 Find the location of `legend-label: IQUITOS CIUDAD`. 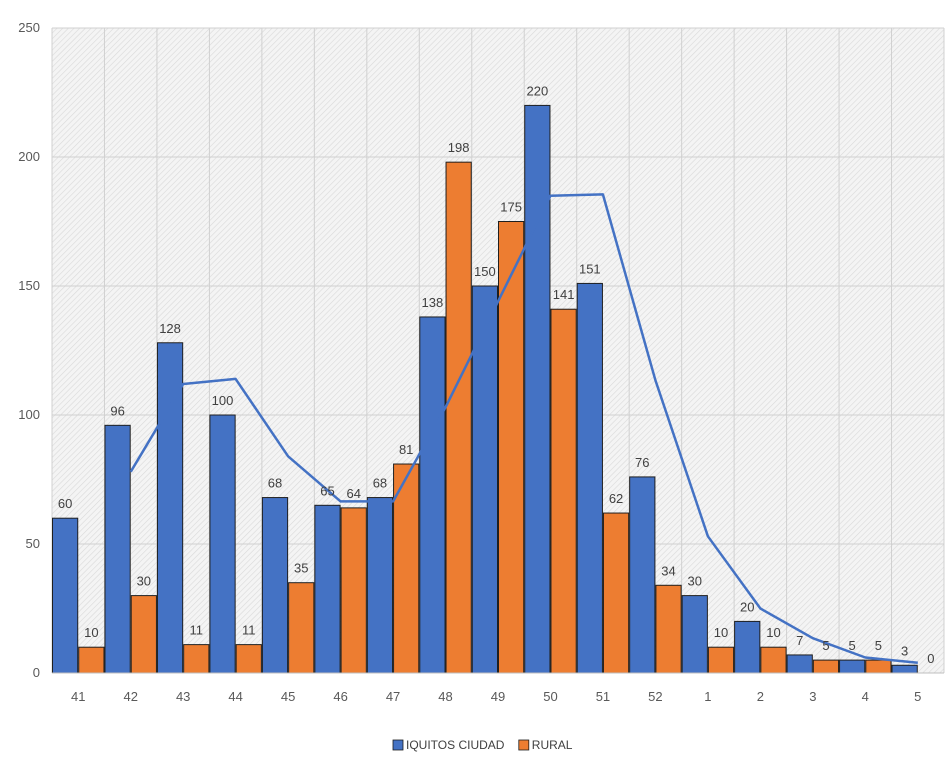

legend-label: IQUITOS CIUDAD is located at coordinates (455, 745).